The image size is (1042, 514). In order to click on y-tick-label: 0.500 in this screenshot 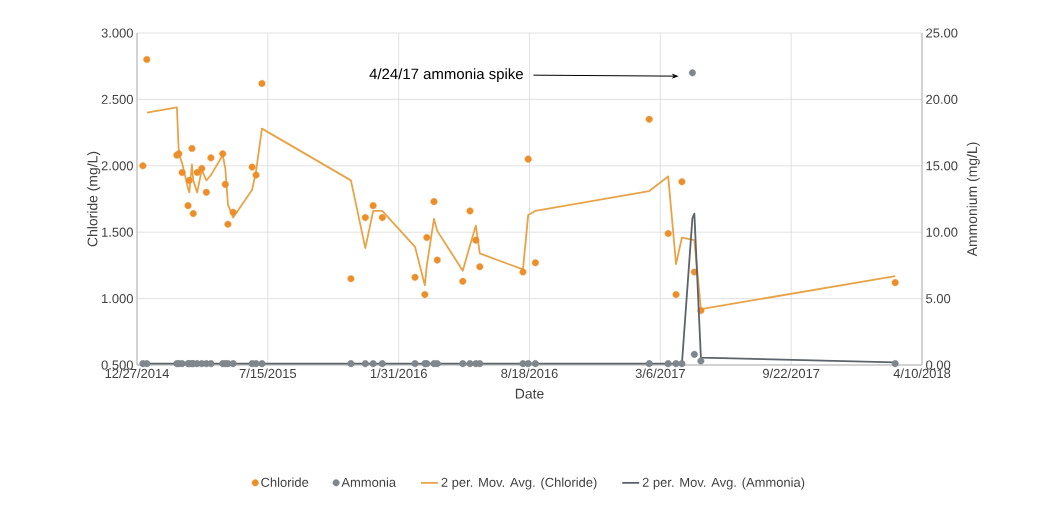, I will do `click(117, 365)`.